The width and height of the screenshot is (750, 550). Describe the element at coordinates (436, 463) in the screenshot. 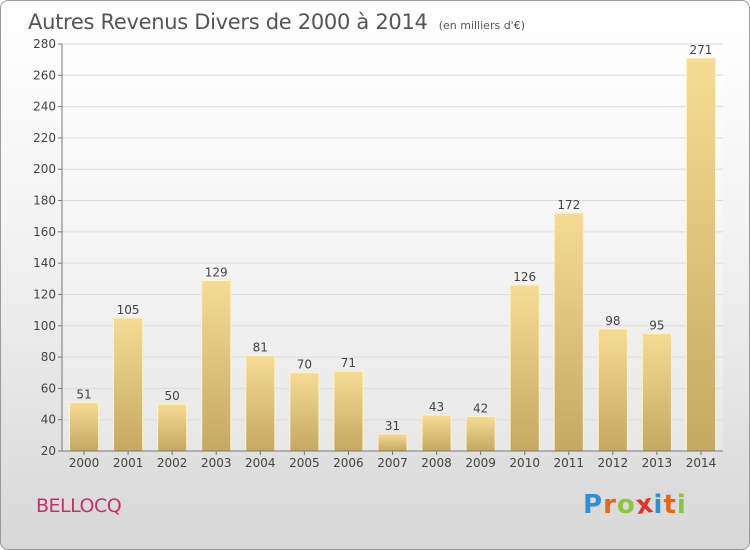

I see `x-tick-label: 2008` at that location.